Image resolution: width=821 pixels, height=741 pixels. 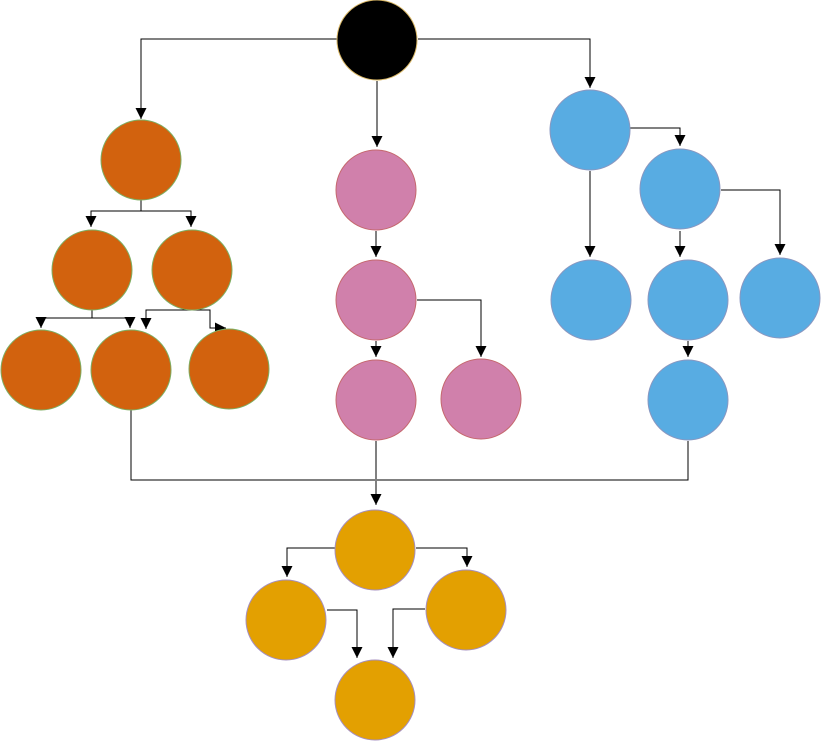 What do you see at coordinates (533, 461) in the screenshot?
I see `edge-b6-y1` at bounding box center [533, 461].